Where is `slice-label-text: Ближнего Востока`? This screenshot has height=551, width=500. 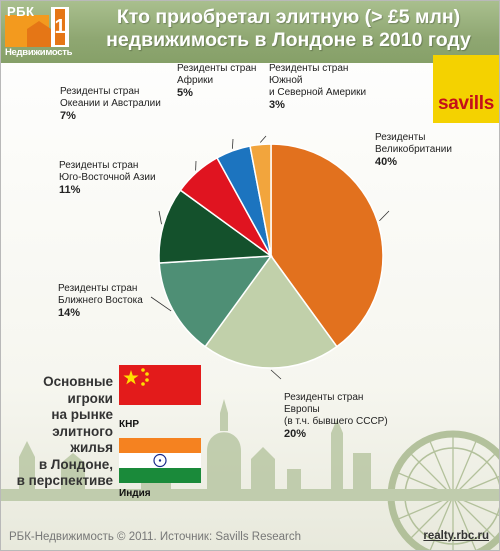 slice-label-text: Ближнего Востока is located at coordinates (100, 300).